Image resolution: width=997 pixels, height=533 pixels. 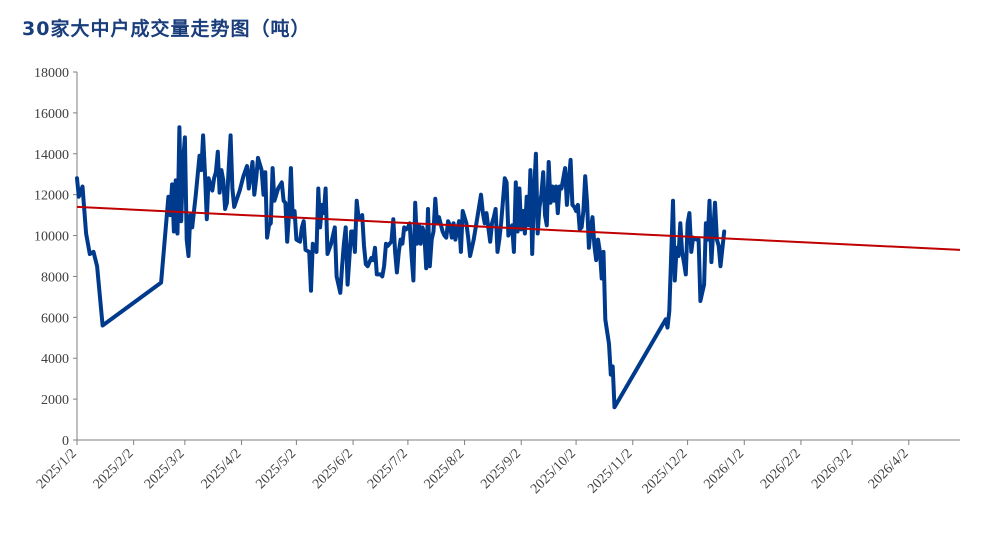 I want to click on x-tick-label: 2025/2/2, so click(x=114, y=469).